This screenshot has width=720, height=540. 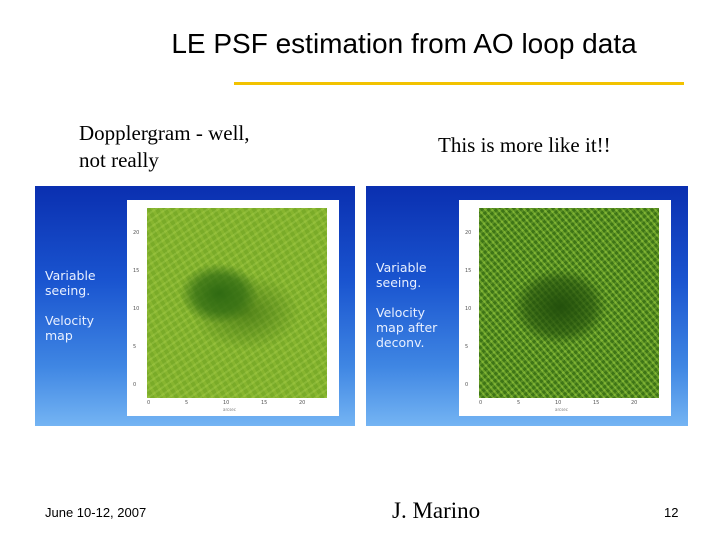 I want to click on right-xtick: 10, so click(x=558, y=403).